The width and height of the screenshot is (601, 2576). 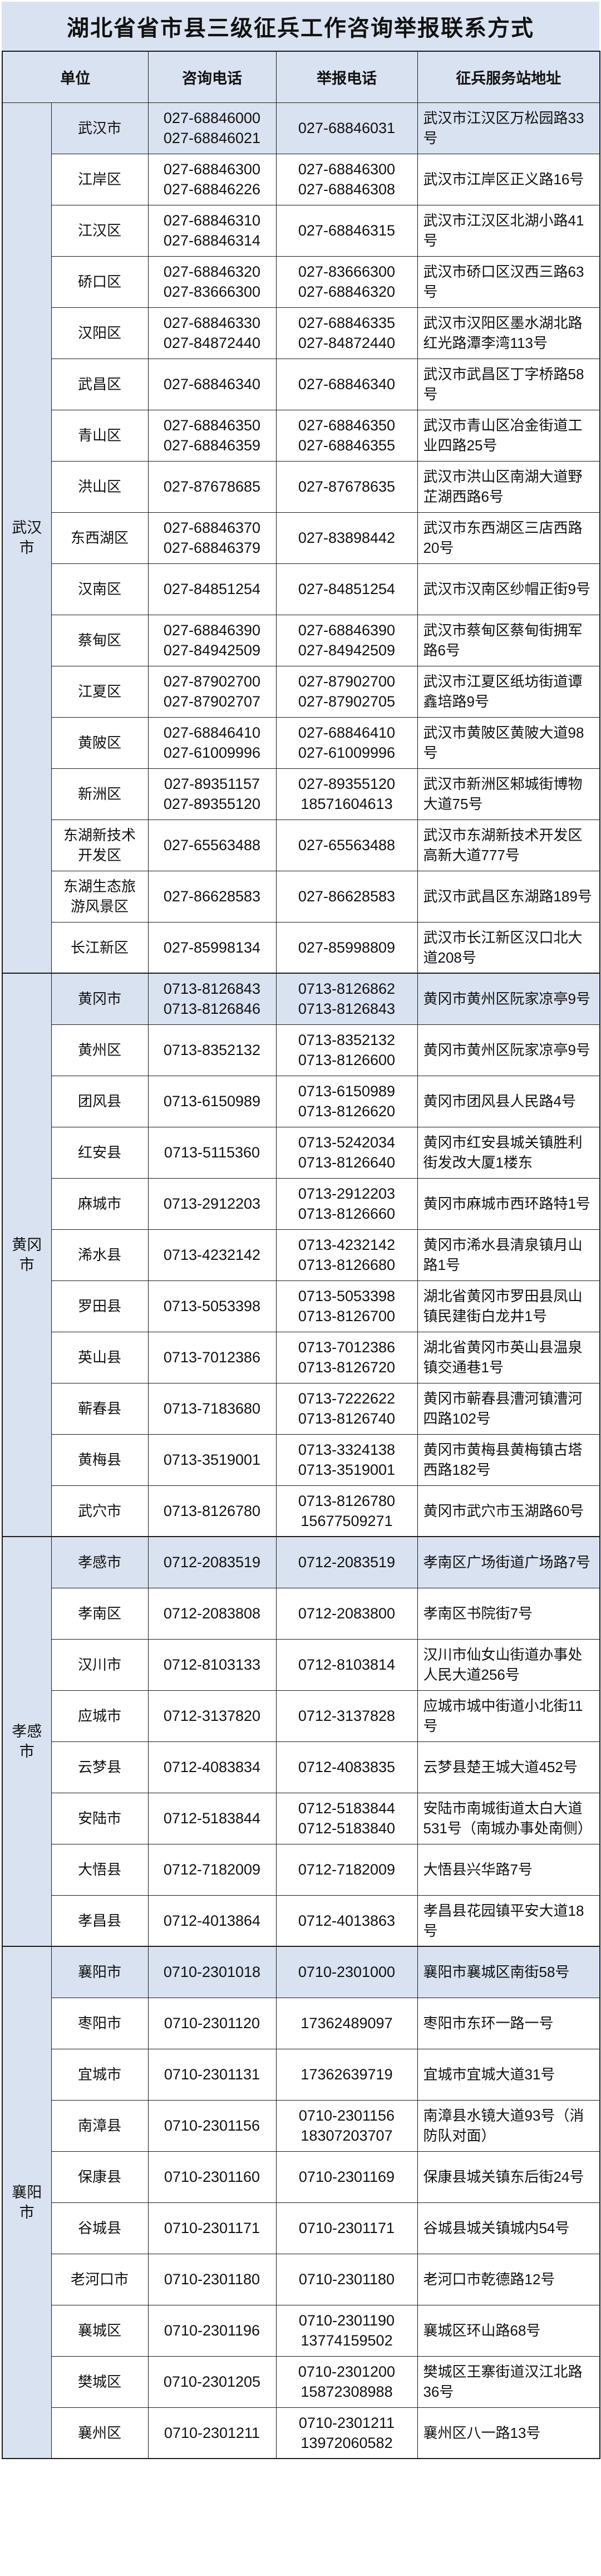 What do you see at coordinates (508, 1050) in the screenshot?
I see `address-cell: 黄冈市黄州区阮家凉亭9号` at bounding box center [508, 1050].